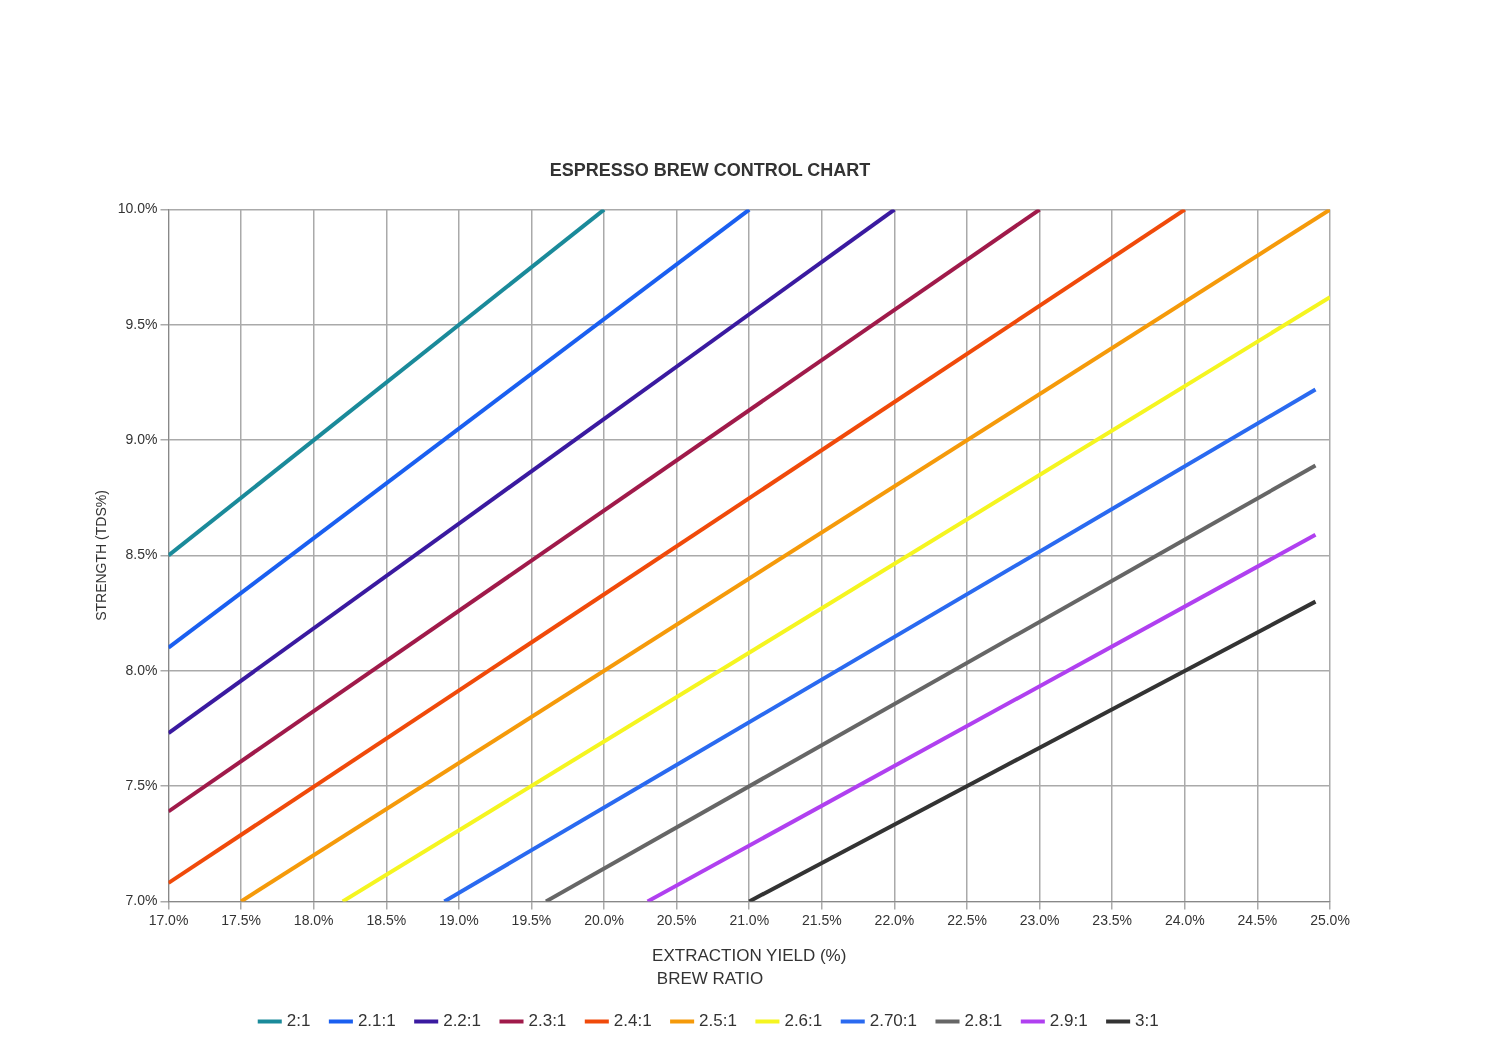  Describe the element at coordinates (749, 956) in the screenshot. I see `x-axis-title: EXTRACTION YIELD (%)` at that location.